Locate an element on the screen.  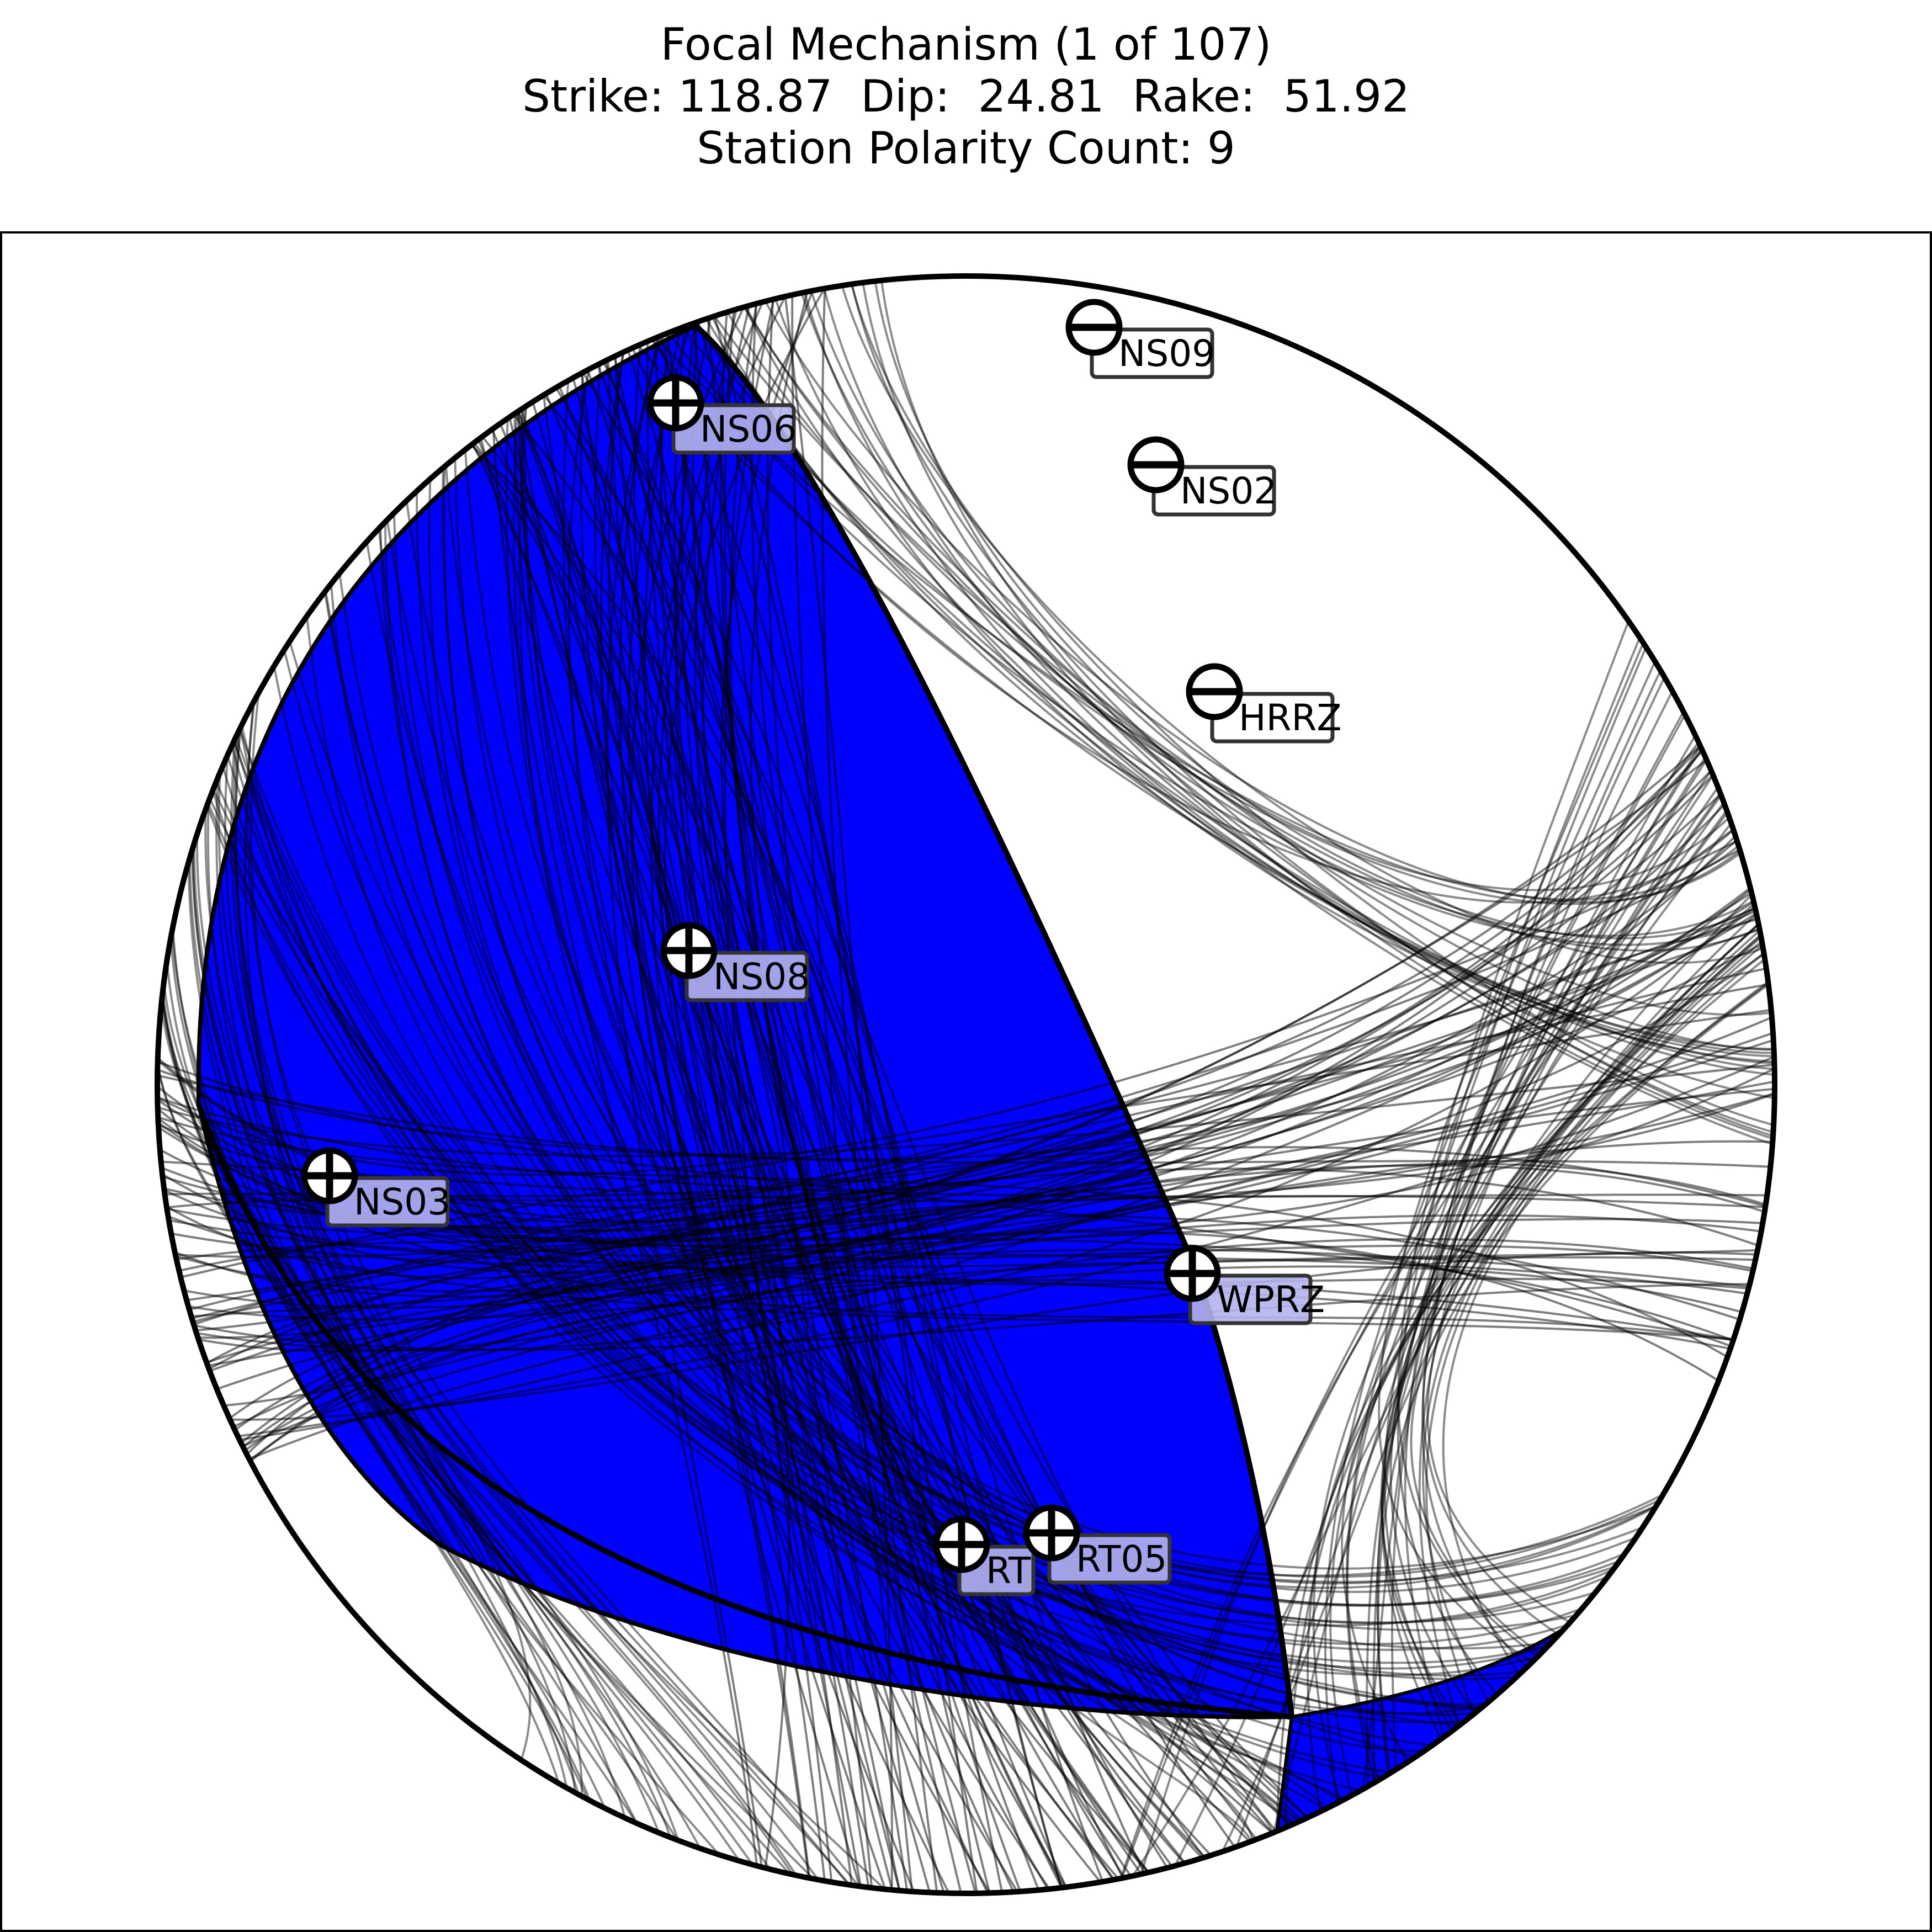
station-label: NS09 is located at coordinates (1167, 354).